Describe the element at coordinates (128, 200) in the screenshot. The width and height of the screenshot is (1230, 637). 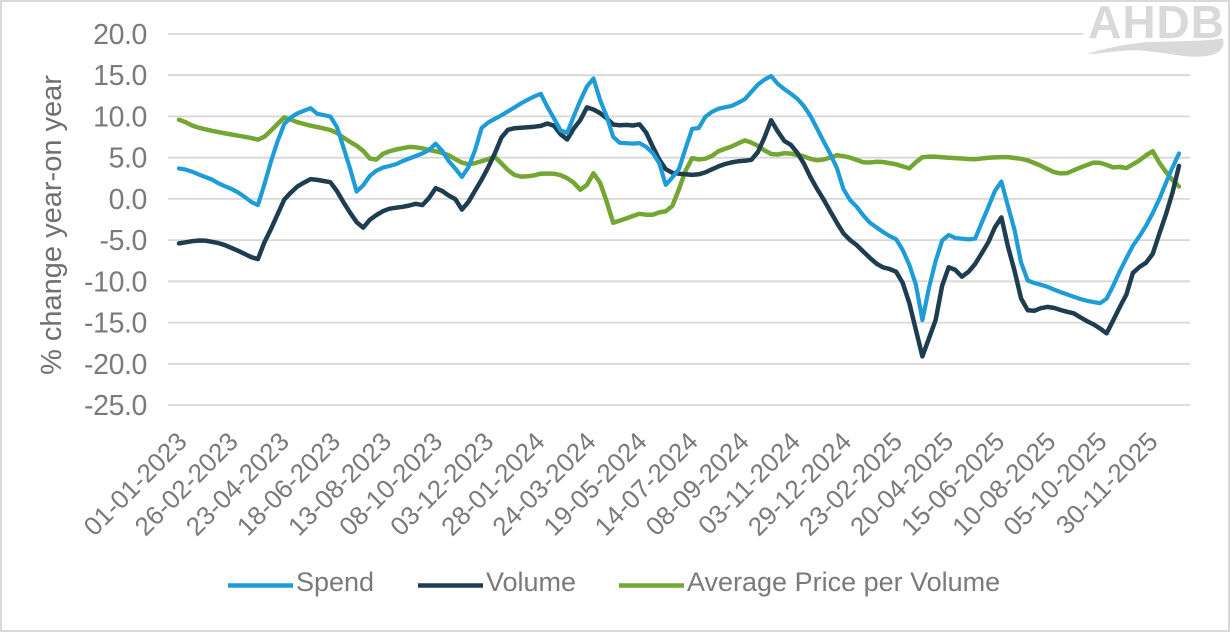
I see `svg-text: 0.0` at that location.